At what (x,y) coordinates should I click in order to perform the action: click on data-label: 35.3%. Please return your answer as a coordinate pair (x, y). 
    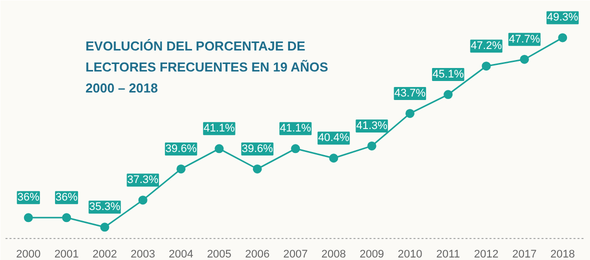
    Looking at the image, I should click on (105, 207).